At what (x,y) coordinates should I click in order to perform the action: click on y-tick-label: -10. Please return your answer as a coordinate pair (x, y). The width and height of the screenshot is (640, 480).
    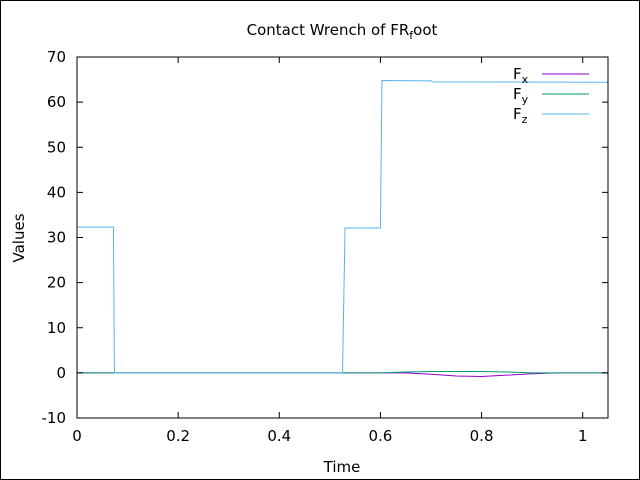
    Looking at the image, I should click on (54, 418).